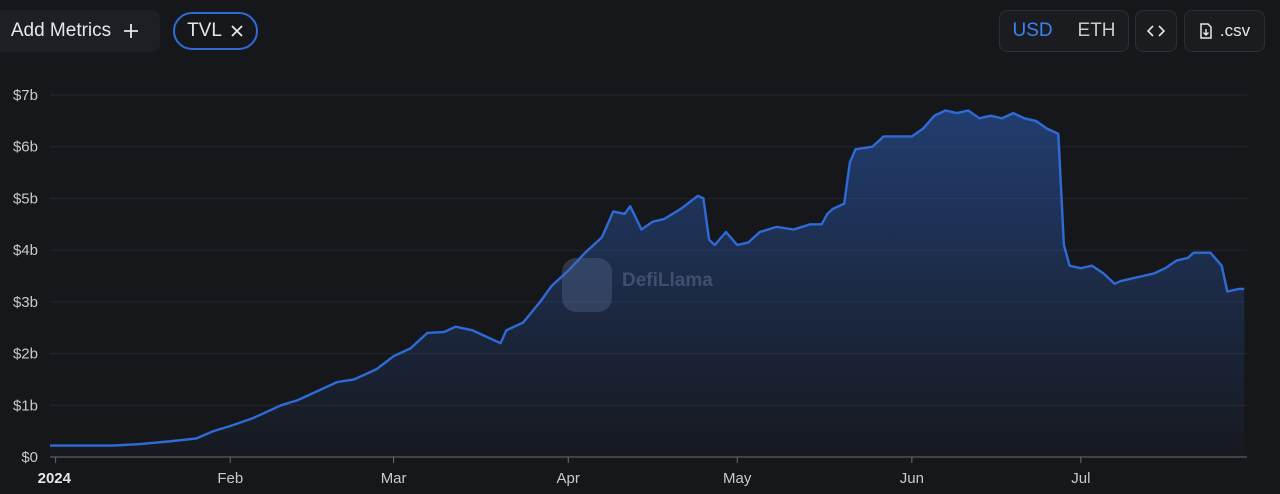 The image size is (1280, 494). I want to click on plus-icon, so click(131, 31).